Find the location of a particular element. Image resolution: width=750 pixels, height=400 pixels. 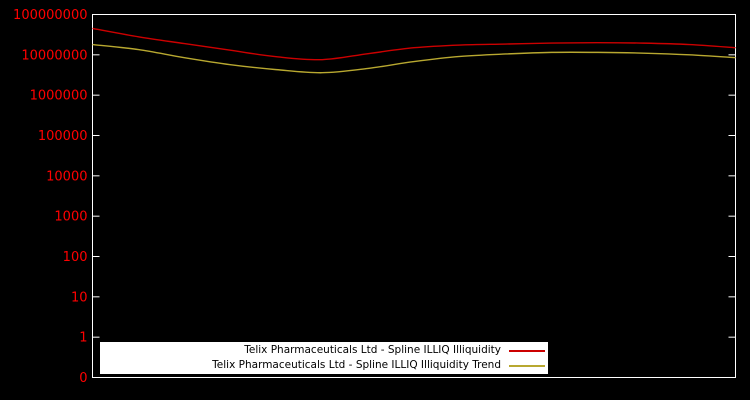

y-tick-label: 10000000 is located at coordinates (54, 55).